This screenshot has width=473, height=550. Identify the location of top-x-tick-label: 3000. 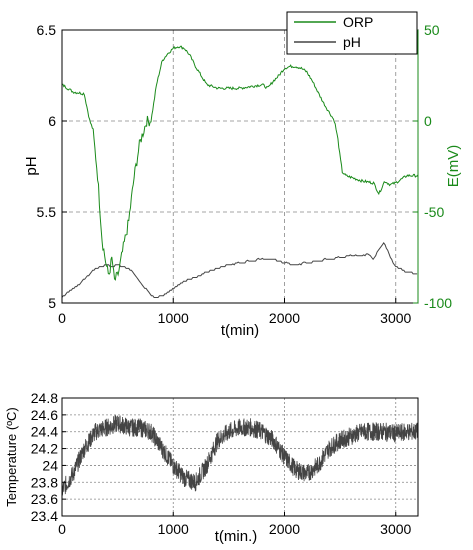
(395, 318).